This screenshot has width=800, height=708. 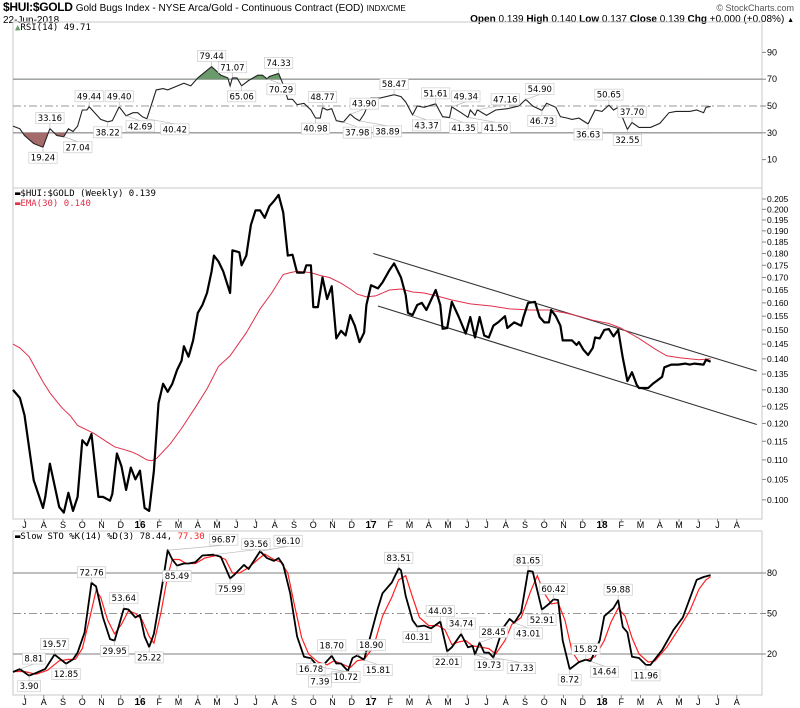 I want to click on y-tick-label: 50, so click(x=772, y=106).